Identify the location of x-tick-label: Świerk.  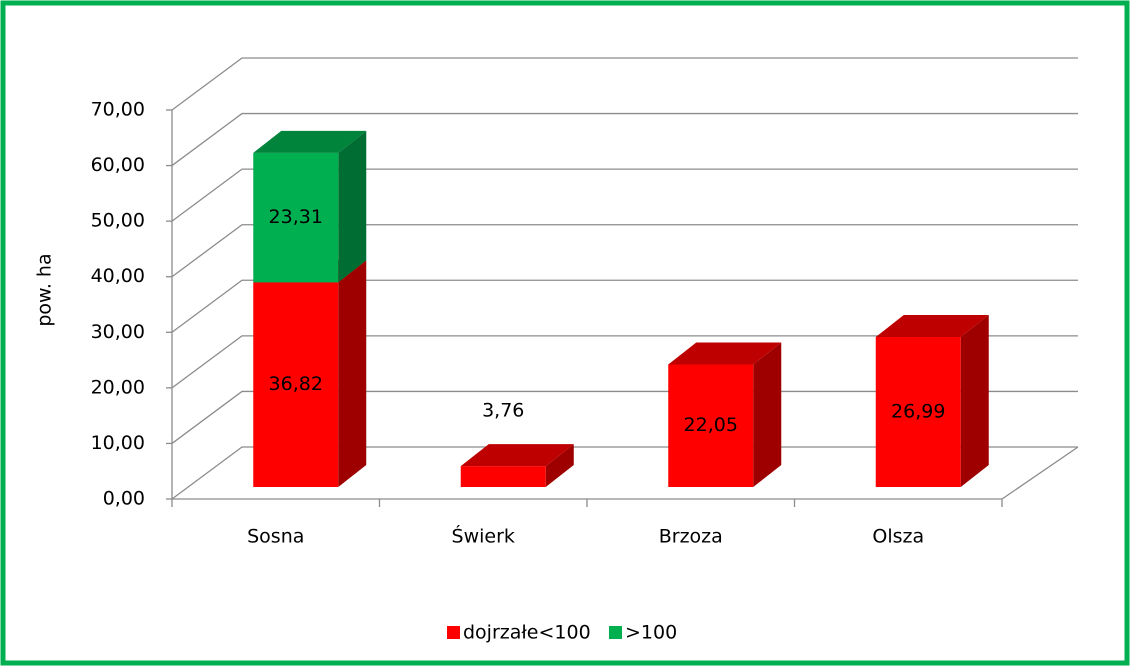
(483, 536).